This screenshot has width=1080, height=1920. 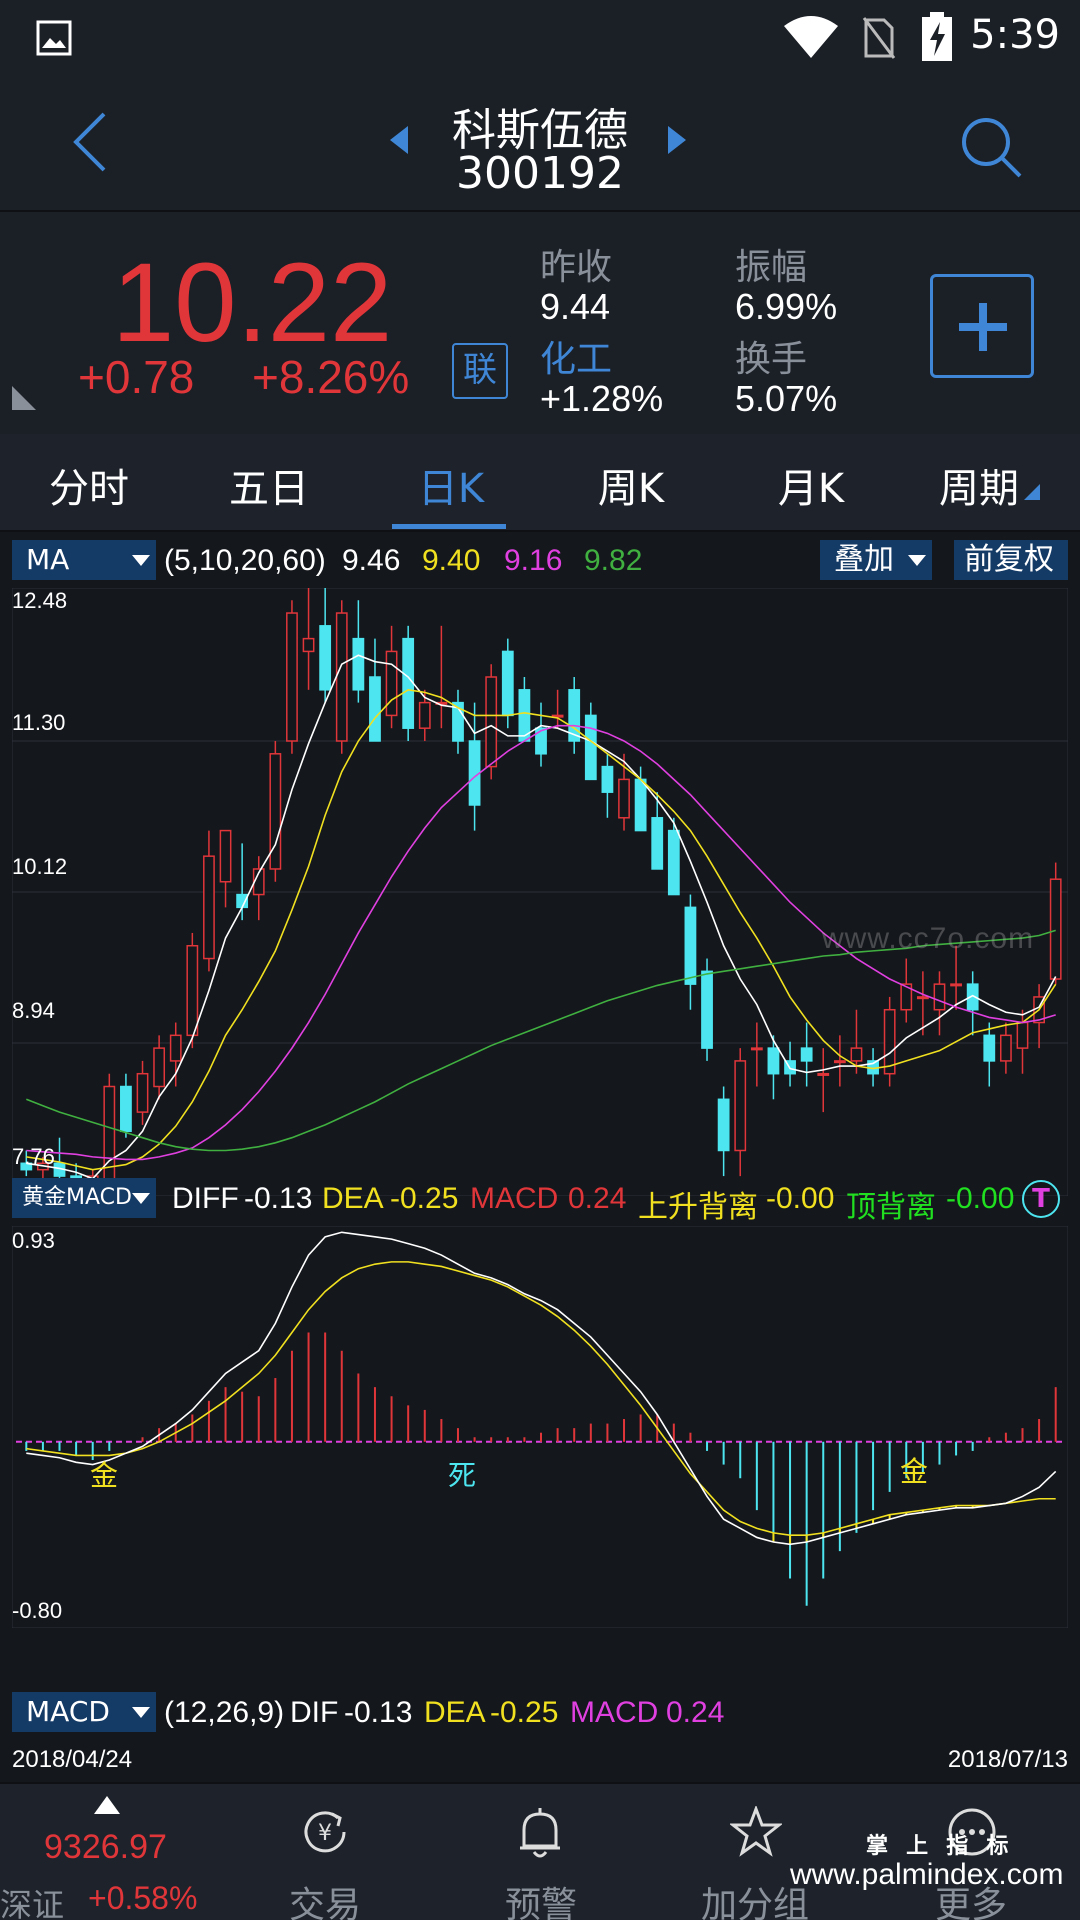 I want to click on stock-name: 科斯伍德, so click(x=540, y=130).